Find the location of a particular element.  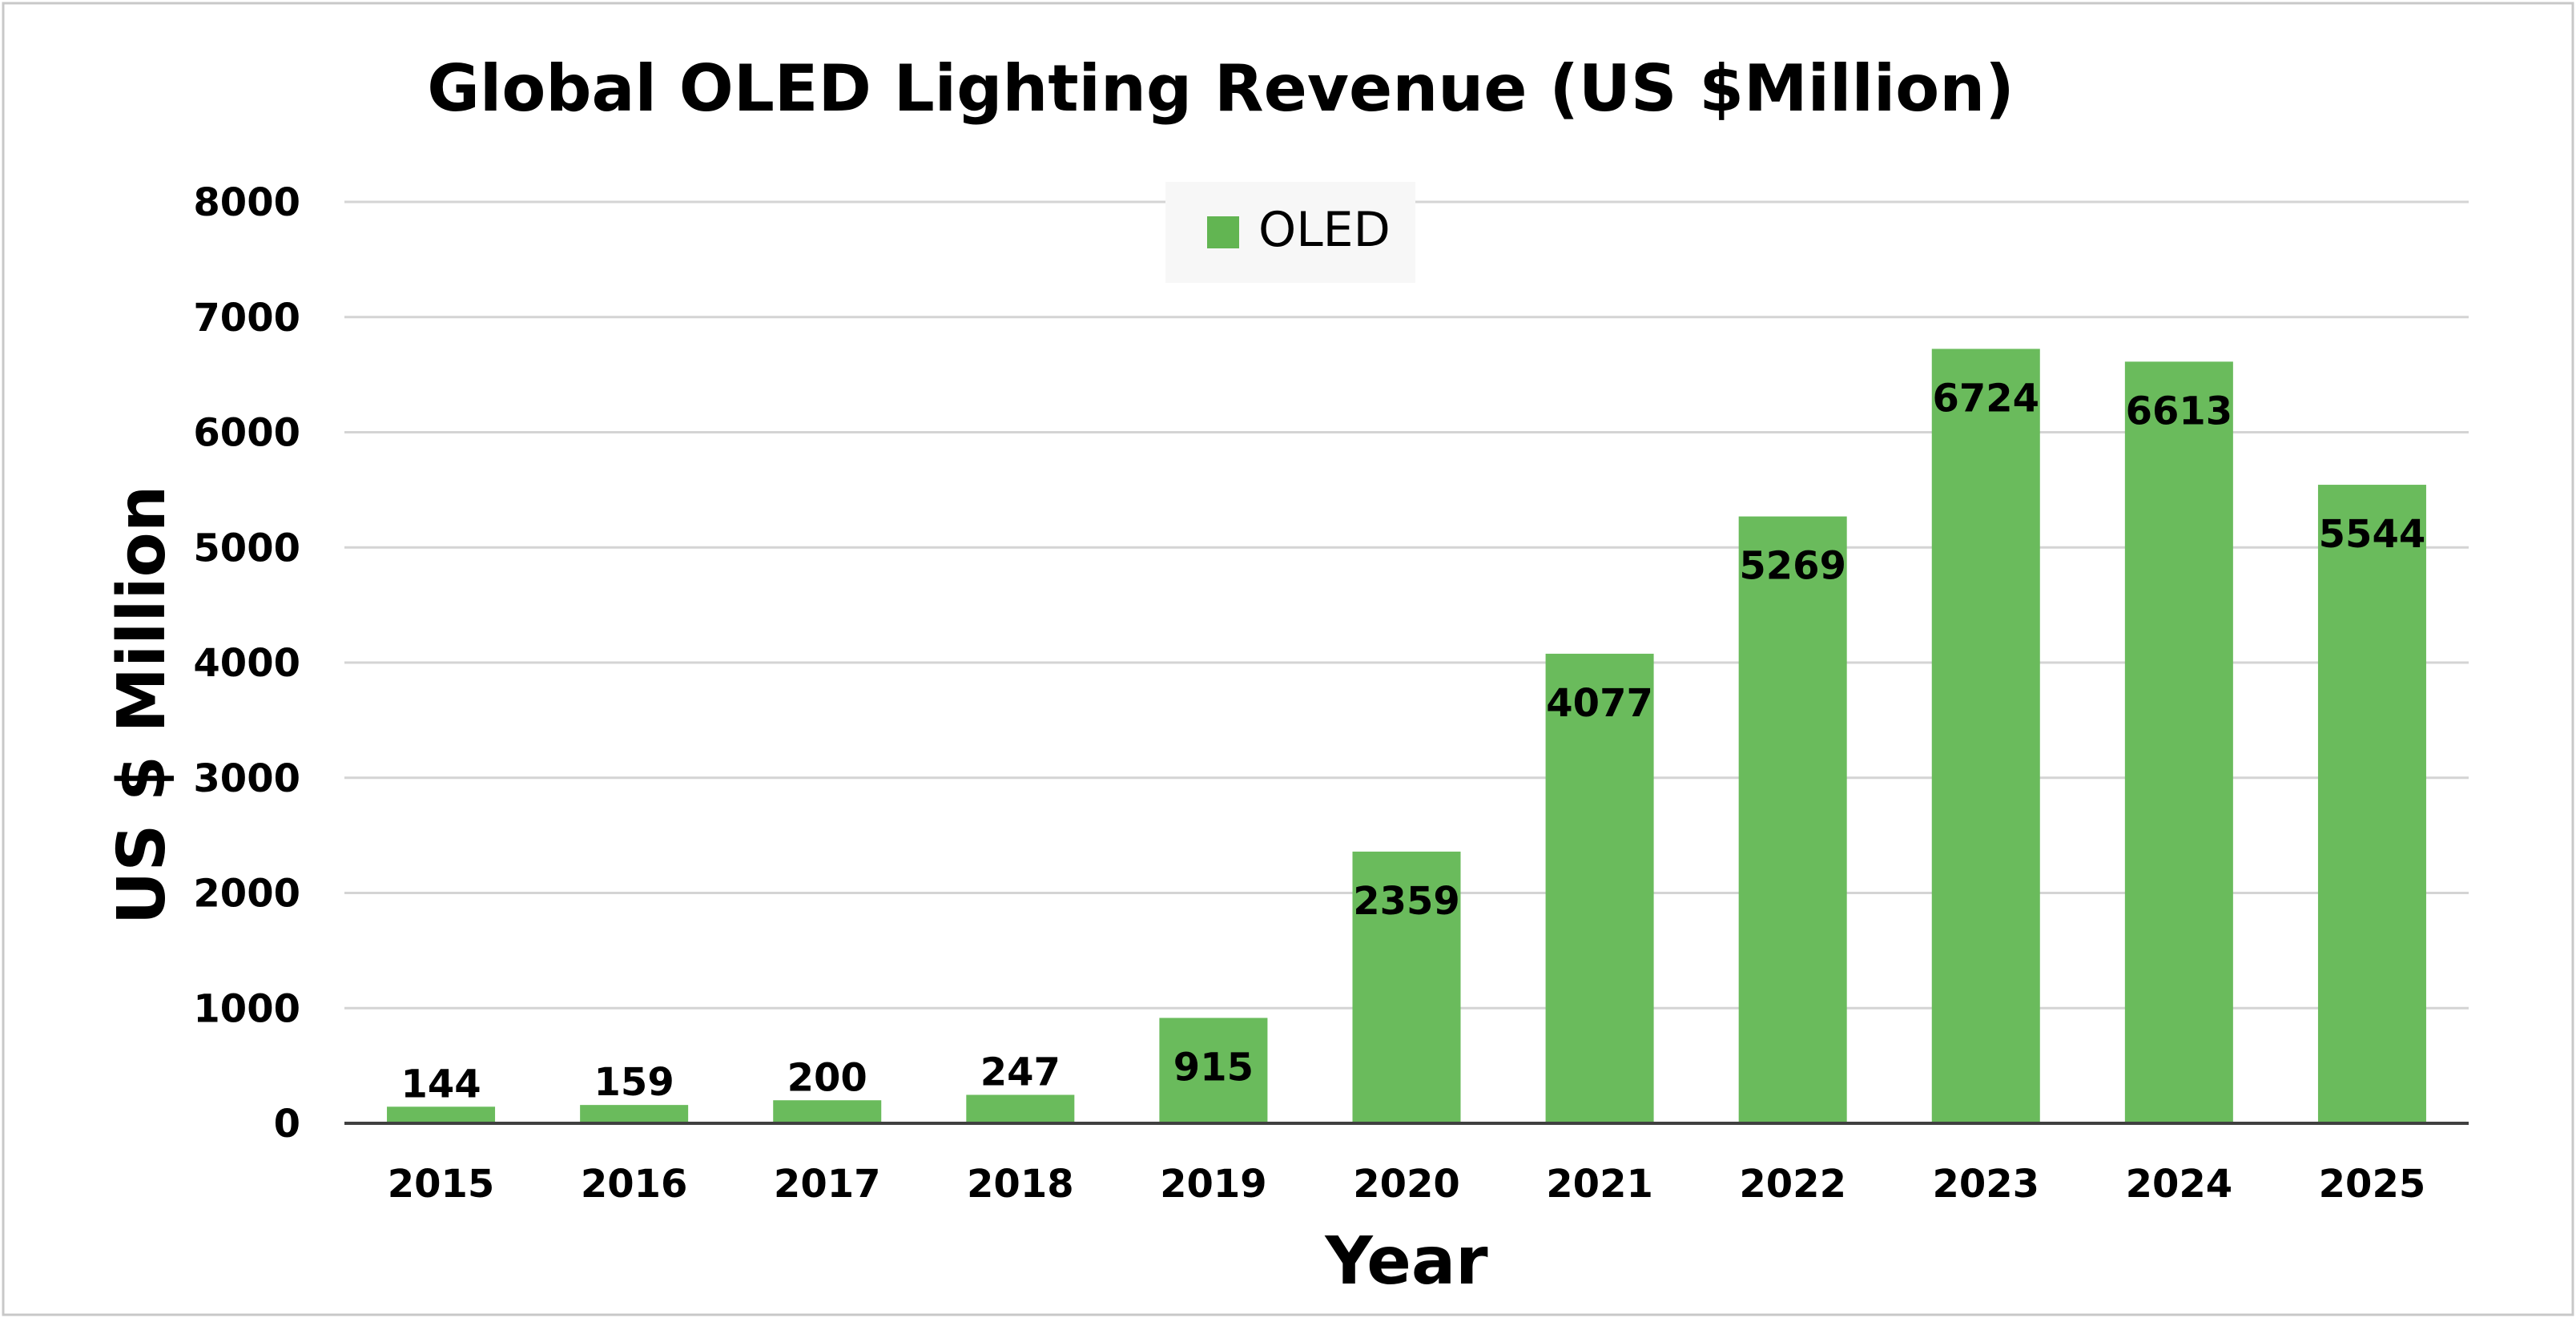

legend-swatch is located at coordinates (1223, 232).